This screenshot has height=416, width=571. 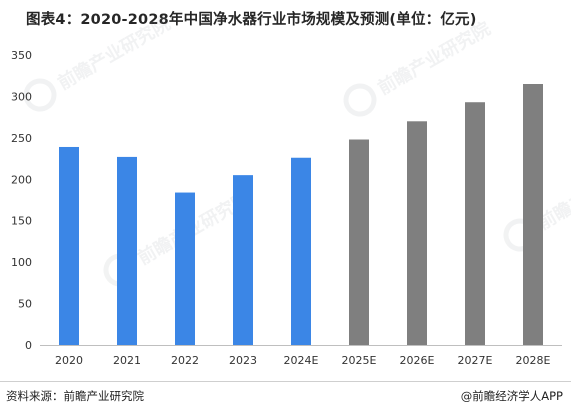 What do you see at coordinates (127, 360) in the screenshot?
I see `x-tick-label: 2021` at bounding box center [127, 360].